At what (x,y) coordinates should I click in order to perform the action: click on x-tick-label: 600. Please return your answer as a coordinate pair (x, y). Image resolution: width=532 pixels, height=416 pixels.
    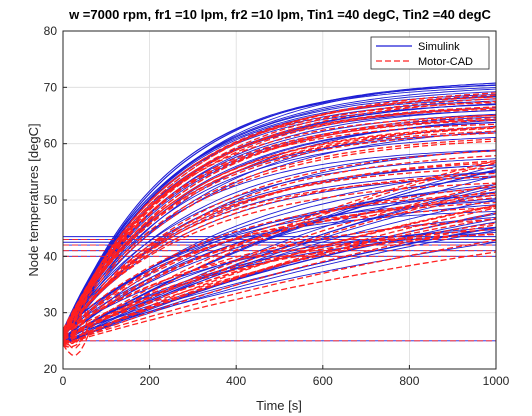
    Looking at the image, I should click on (323, 381).